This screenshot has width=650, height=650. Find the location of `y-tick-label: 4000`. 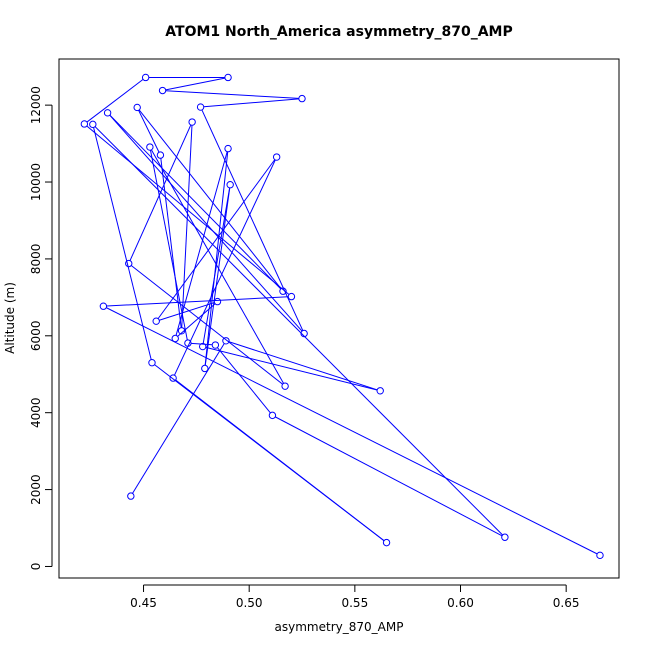

y-tick-label: 4000 is located at coordinates (36, 412).